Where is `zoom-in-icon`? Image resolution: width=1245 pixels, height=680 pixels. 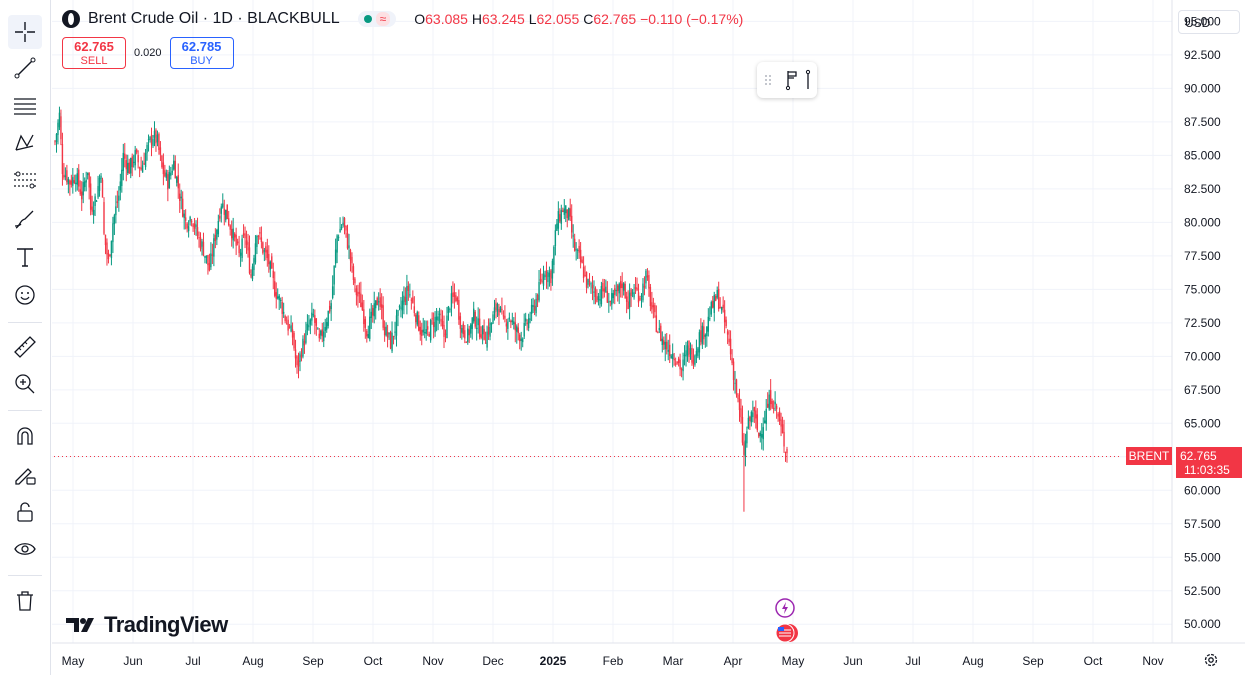 zoom-in-icon is located at coordinates (25, 384).